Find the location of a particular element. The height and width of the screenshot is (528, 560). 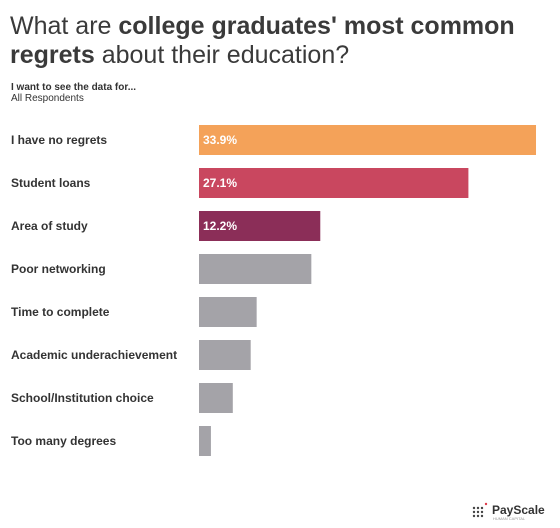

category-label: Academic underachievement is located at coordinates (94, 355).